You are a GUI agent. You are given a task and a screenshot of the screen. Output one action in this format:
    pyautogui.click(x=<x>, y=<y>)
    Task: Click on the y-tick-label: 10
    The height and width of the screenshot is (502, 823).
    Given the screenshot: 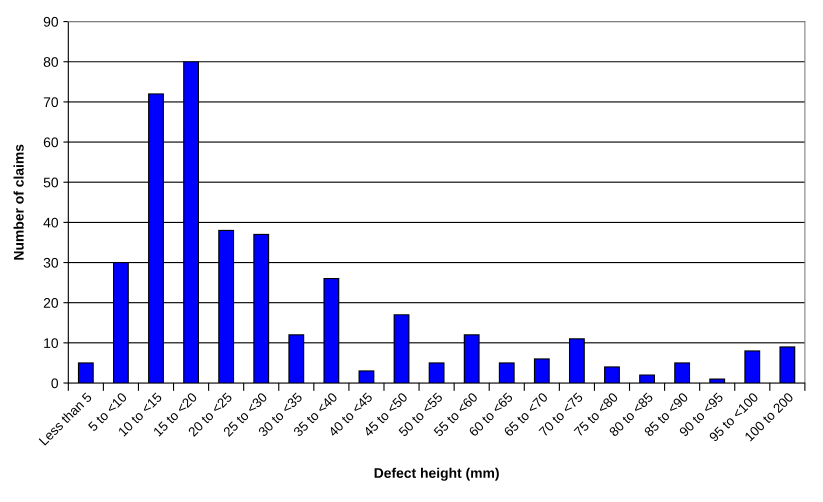 What is the action you would take?
    pyautogui.click(x=51, y=343)
    